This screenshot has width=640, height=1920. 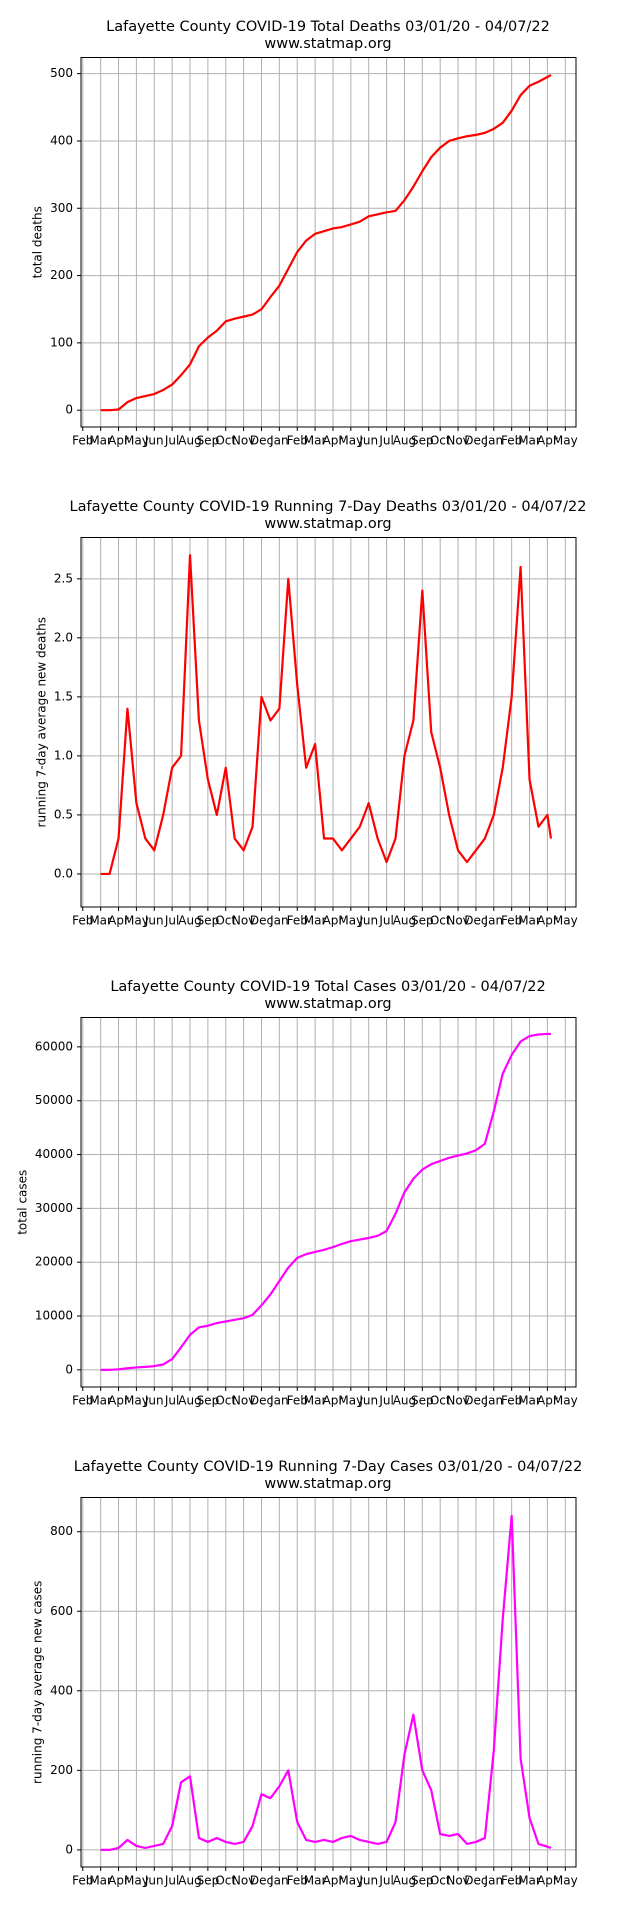 What do you see at coordinates (61, 1531) in the screenshot?
I see `y-tick-label: 800` at bounding box center [61, 1531].